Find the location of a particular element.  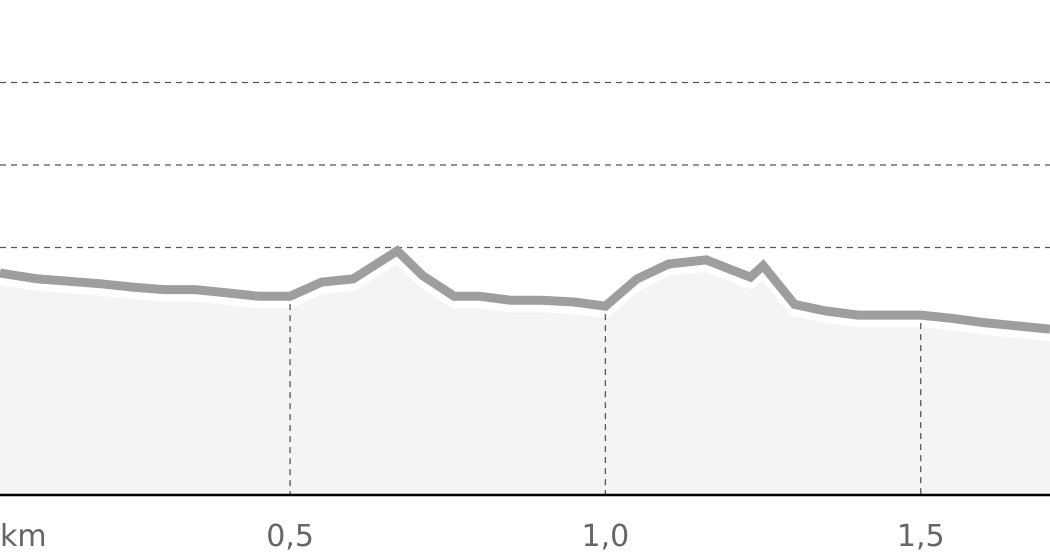

x-unit-label: km is located at coordinates (23, 536).